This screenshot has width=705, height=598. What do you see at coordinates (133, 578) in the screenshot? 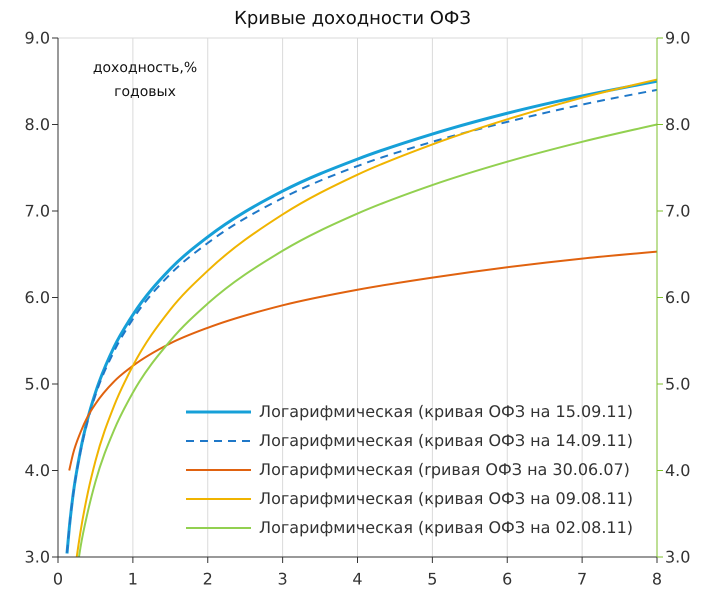
I see `x-tick-label: 1` at bounding box center [133, 578].